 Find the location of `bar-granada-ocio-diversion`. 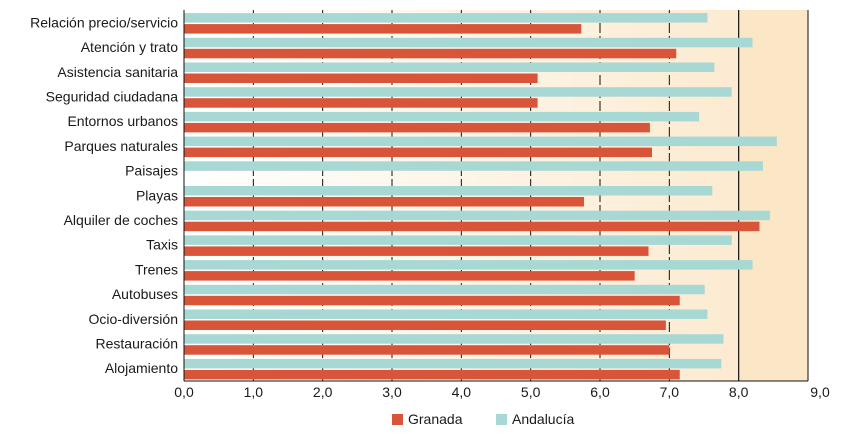

bar-granada-ocio-diversion is located at coordinates (425, 325).